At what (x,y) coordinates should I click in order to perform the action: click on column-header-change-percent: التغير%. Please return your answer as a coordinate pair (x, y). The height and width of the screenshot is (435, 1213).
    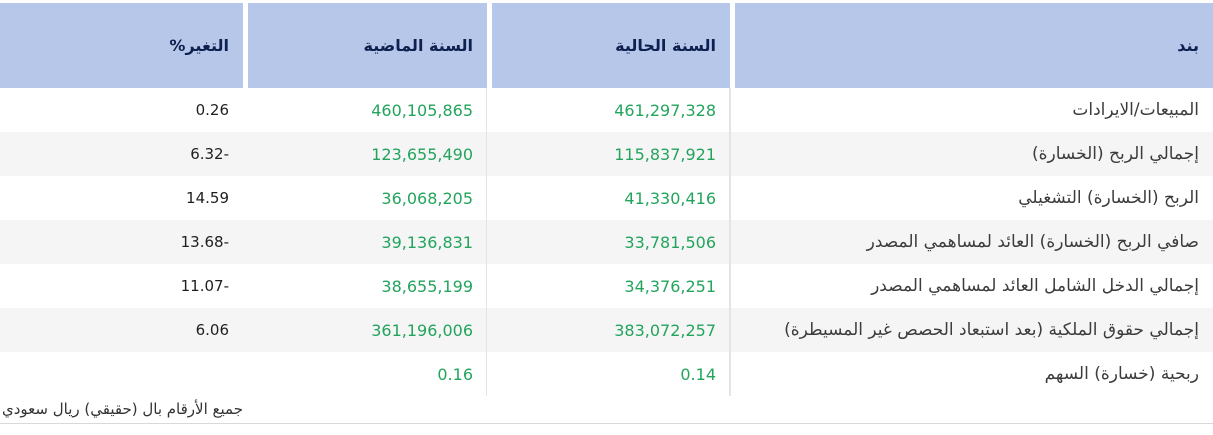
    Looking at the image, I should click on (121, 45).